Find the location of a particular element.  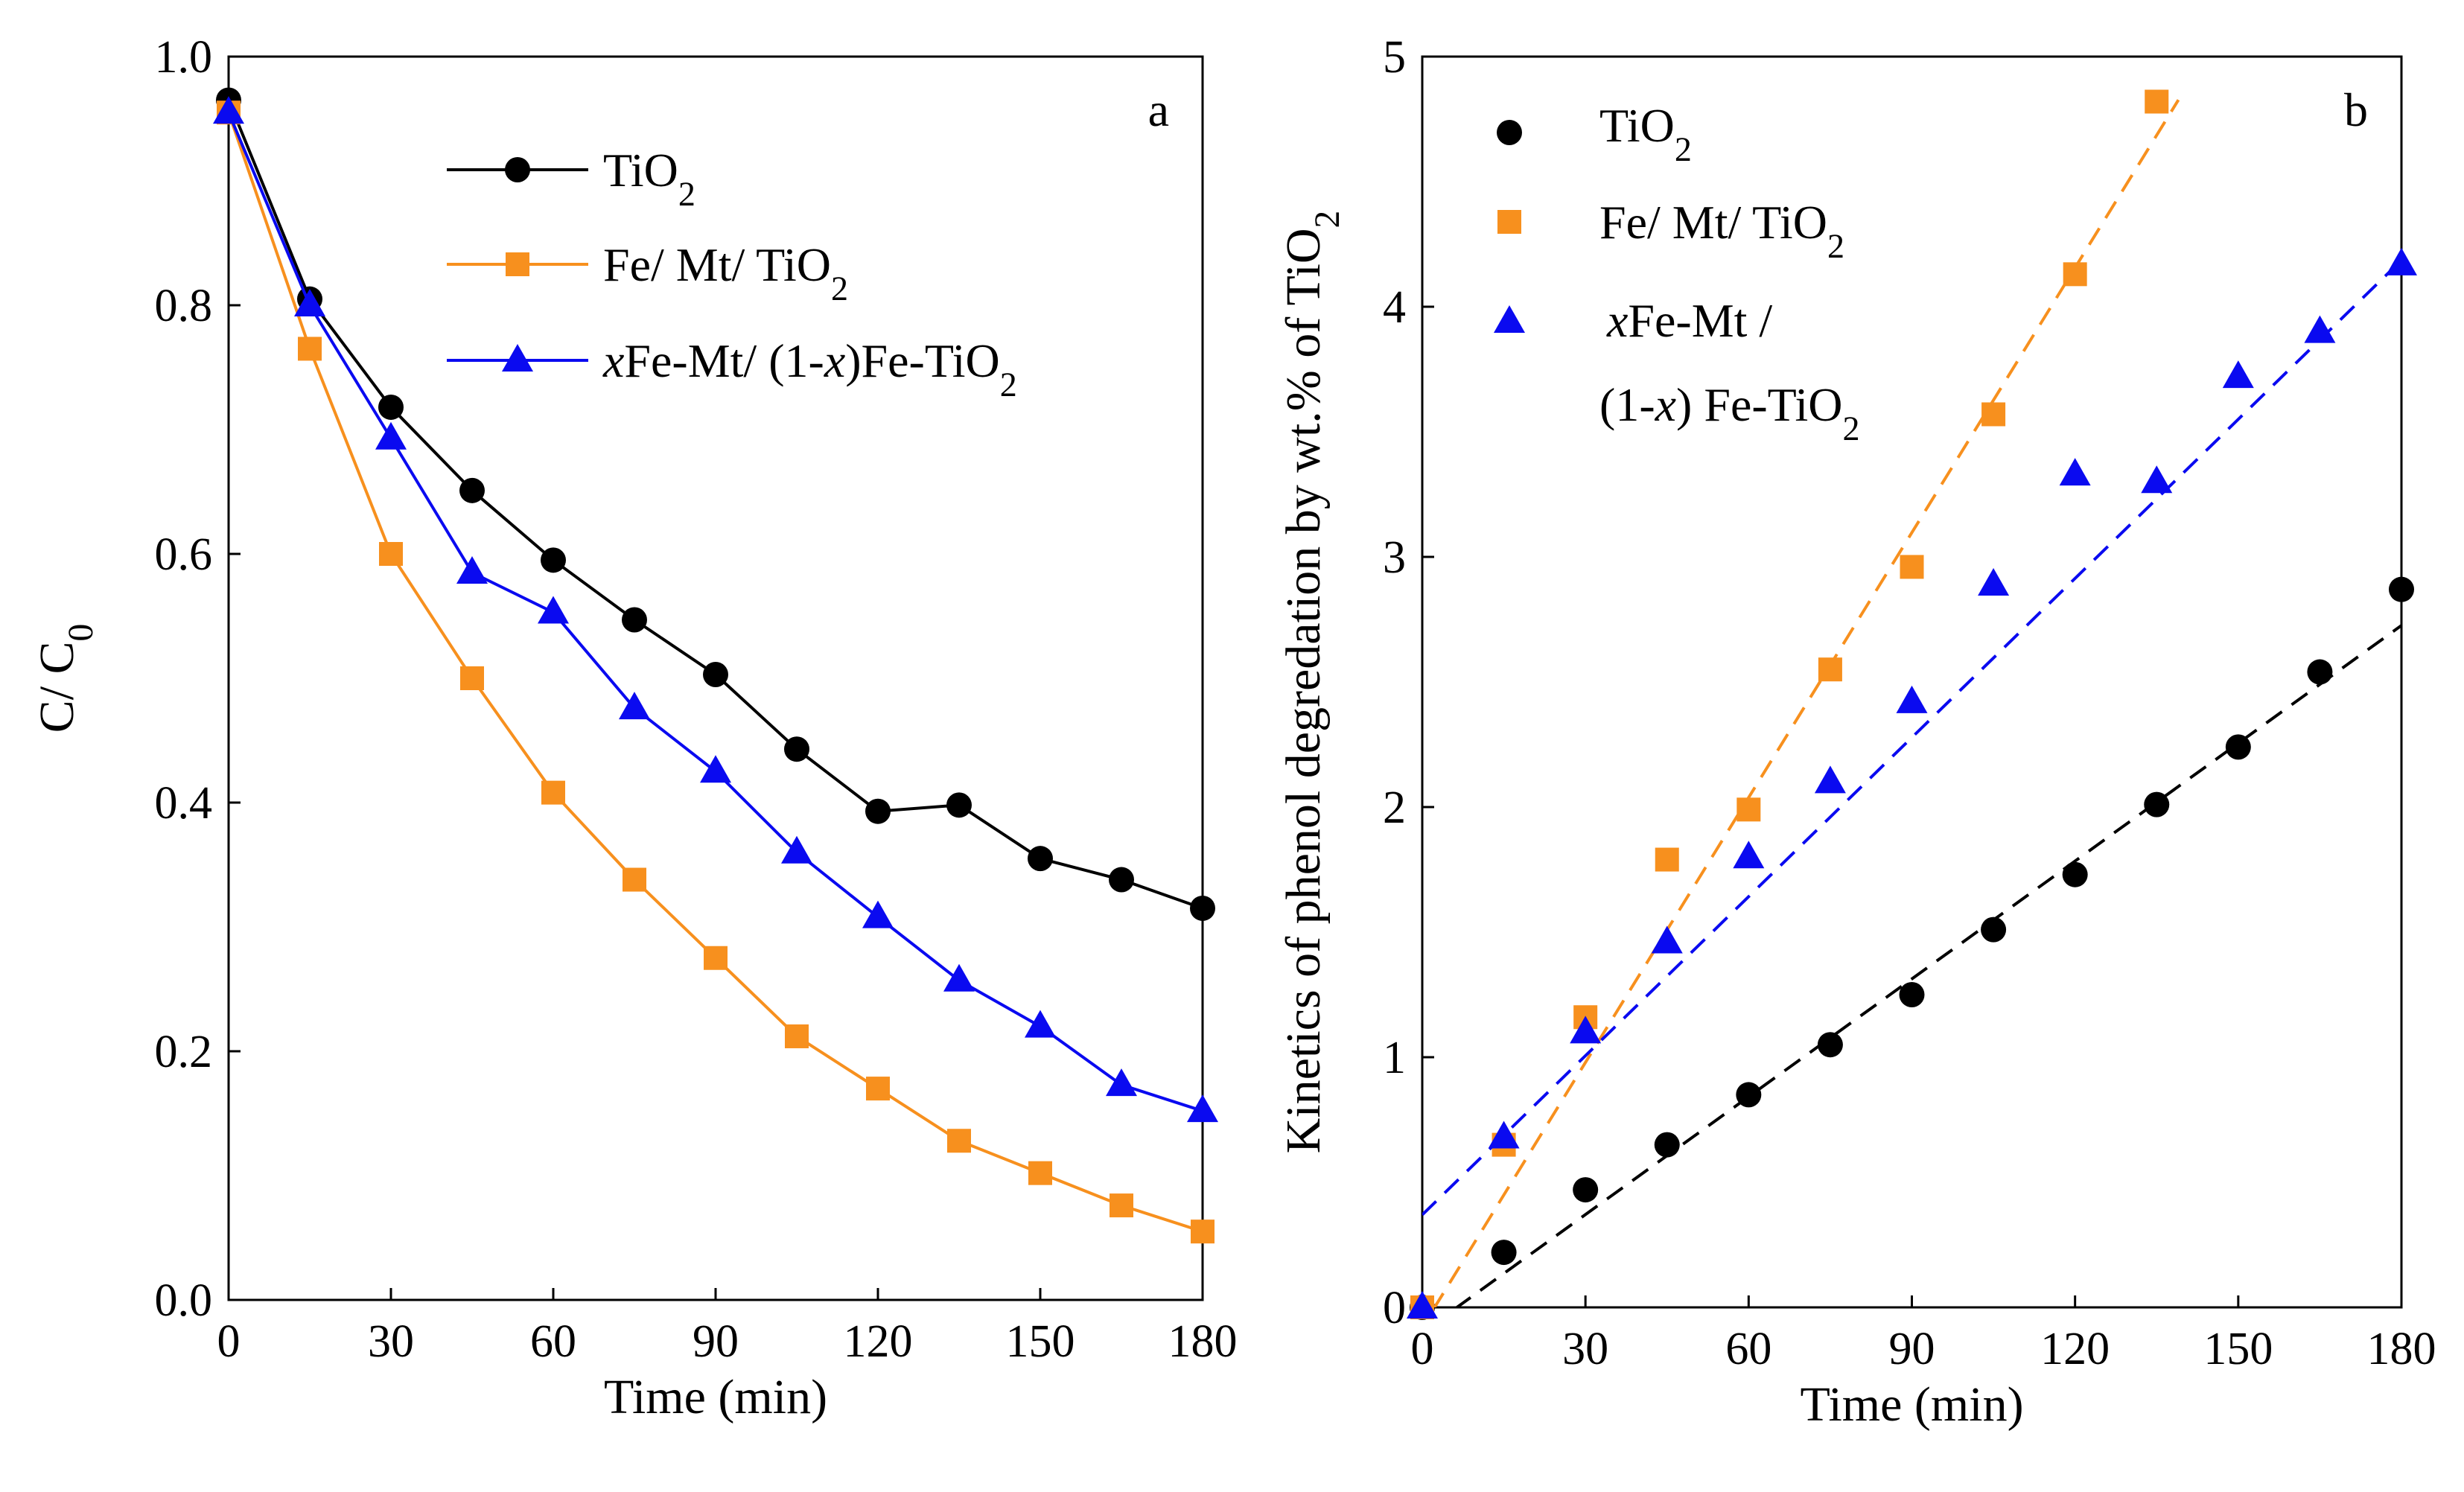

a-legend-entry-2-post: )Fe-TiO is located at coordinates (922, 360).